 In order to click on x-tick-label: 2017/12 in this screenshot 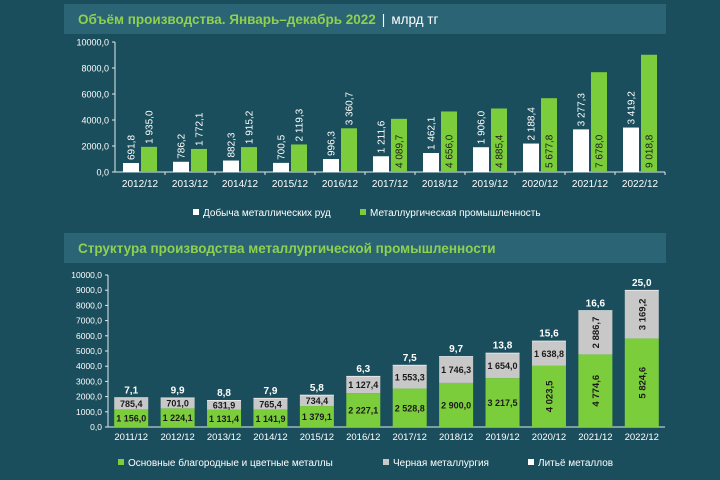, I will do `click(390, 184)`.